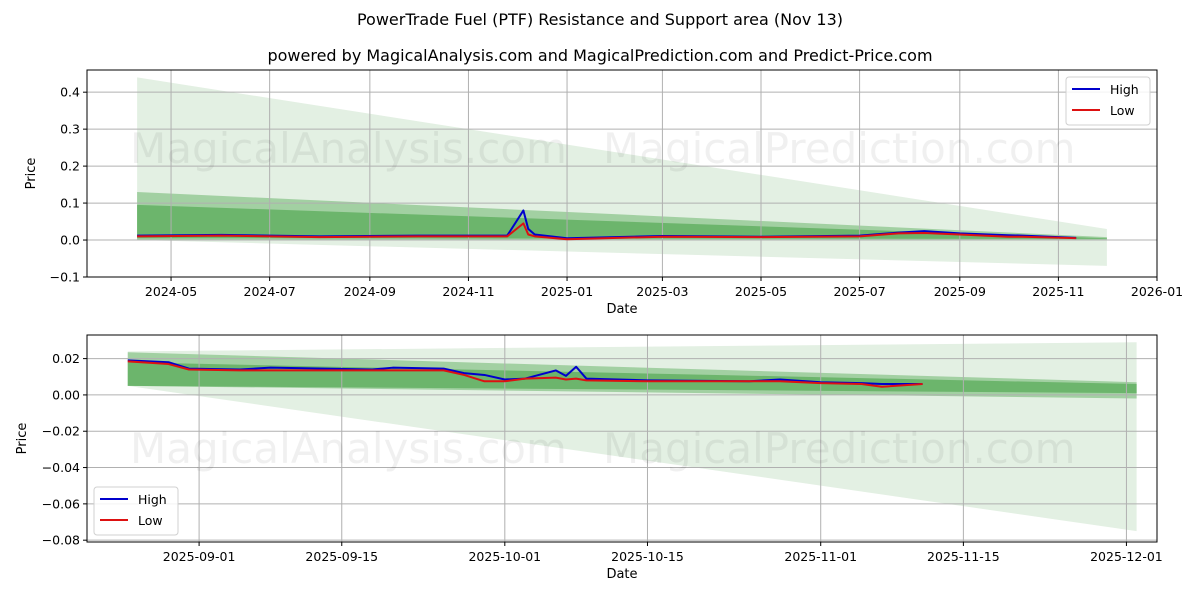 Image resolution: width=1200 pixels, height=600 pixels. What do you see at coordinates (61, 431) in the screenshot?
I see `y-tick-label: −0.02` at bounding box center [61, 431].